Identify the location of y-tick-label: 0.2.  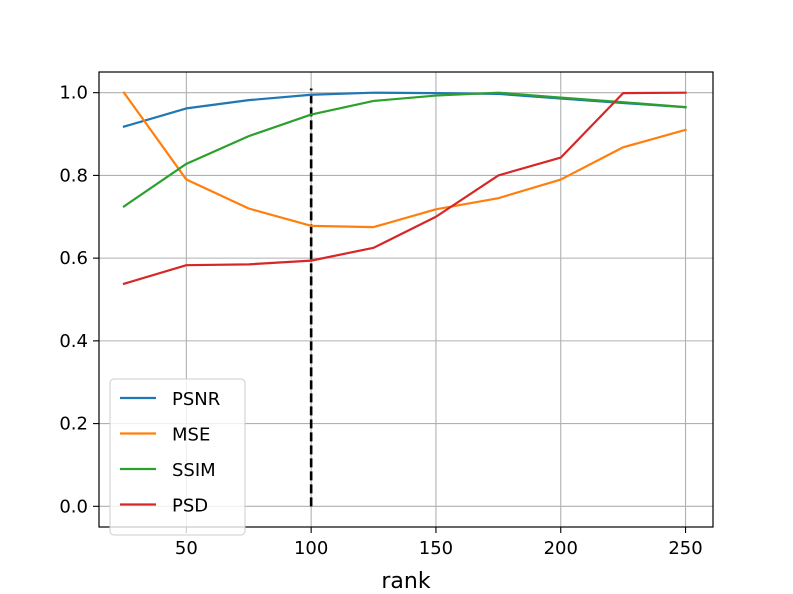
(73, 424).